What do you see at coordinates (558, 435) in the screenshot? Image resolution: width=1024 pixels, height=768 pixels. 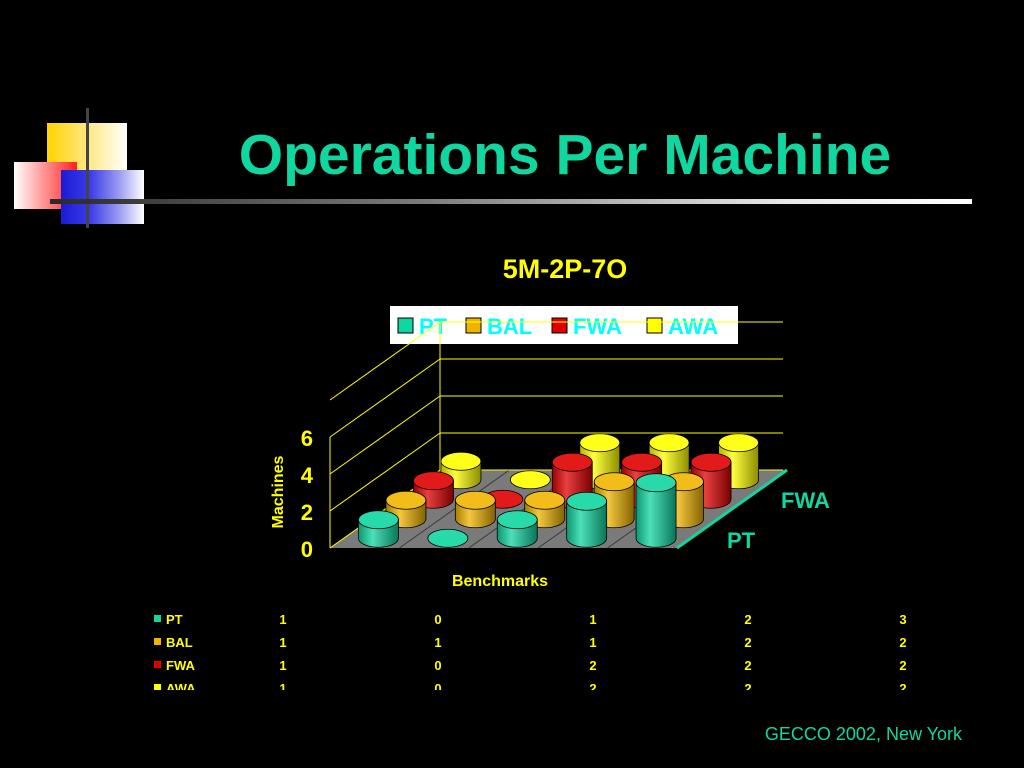 I see `plot-area` at bounding box center [558, 435].